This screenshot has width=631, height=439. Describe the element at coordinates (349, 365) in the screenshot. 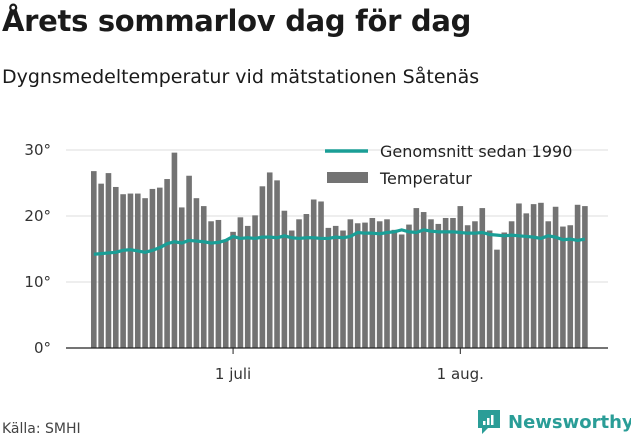

I see `x-axis: 1 juli 1 aug.` at that location.